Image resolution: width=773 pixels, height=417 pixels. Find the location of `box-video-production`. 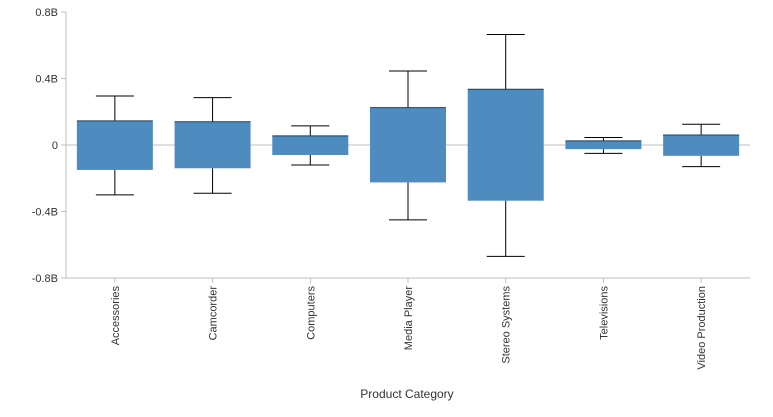

box-video-production is located at coordinates (701, 145).